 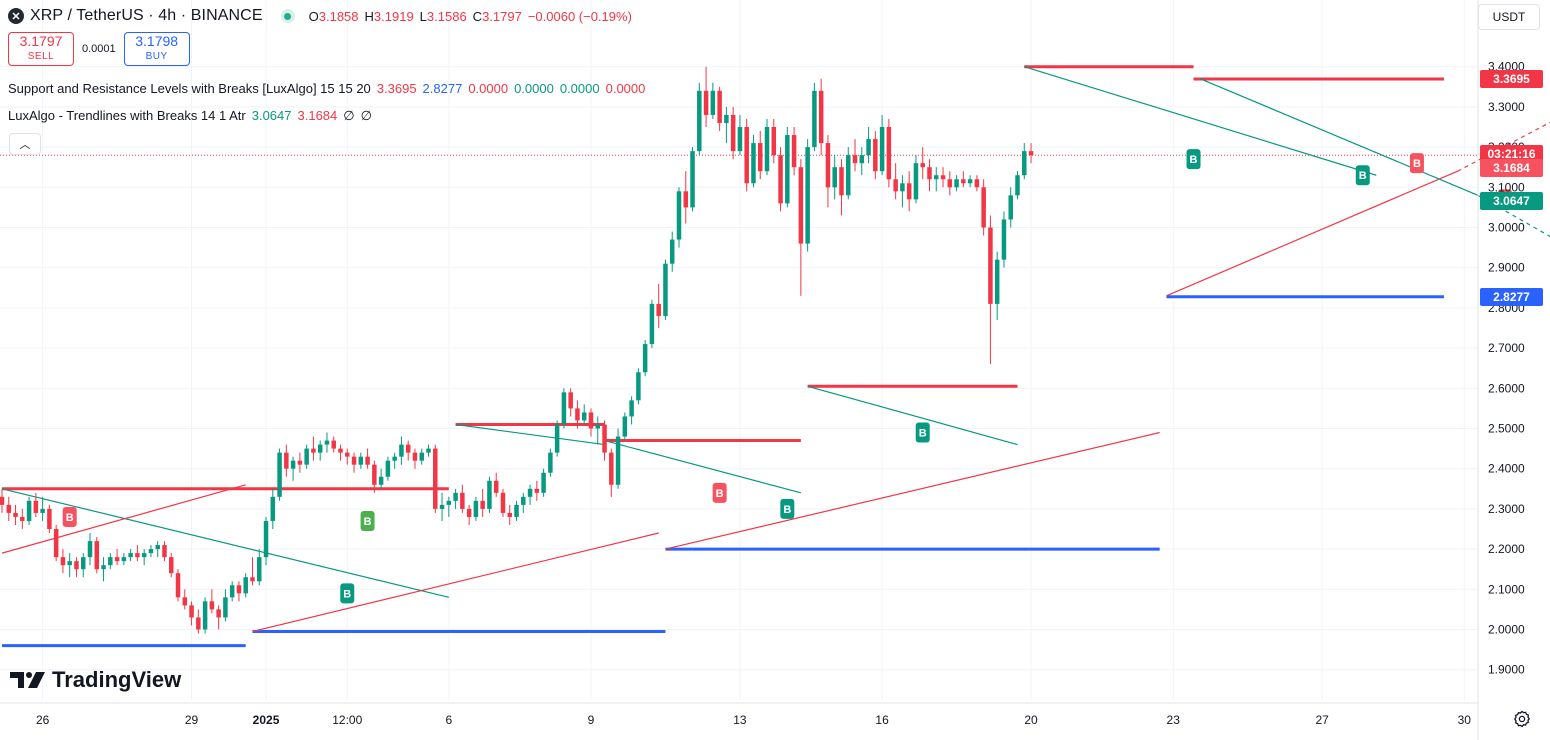 I want to click on price-tick-label: 2.6000, so click(x=1506, y=388).